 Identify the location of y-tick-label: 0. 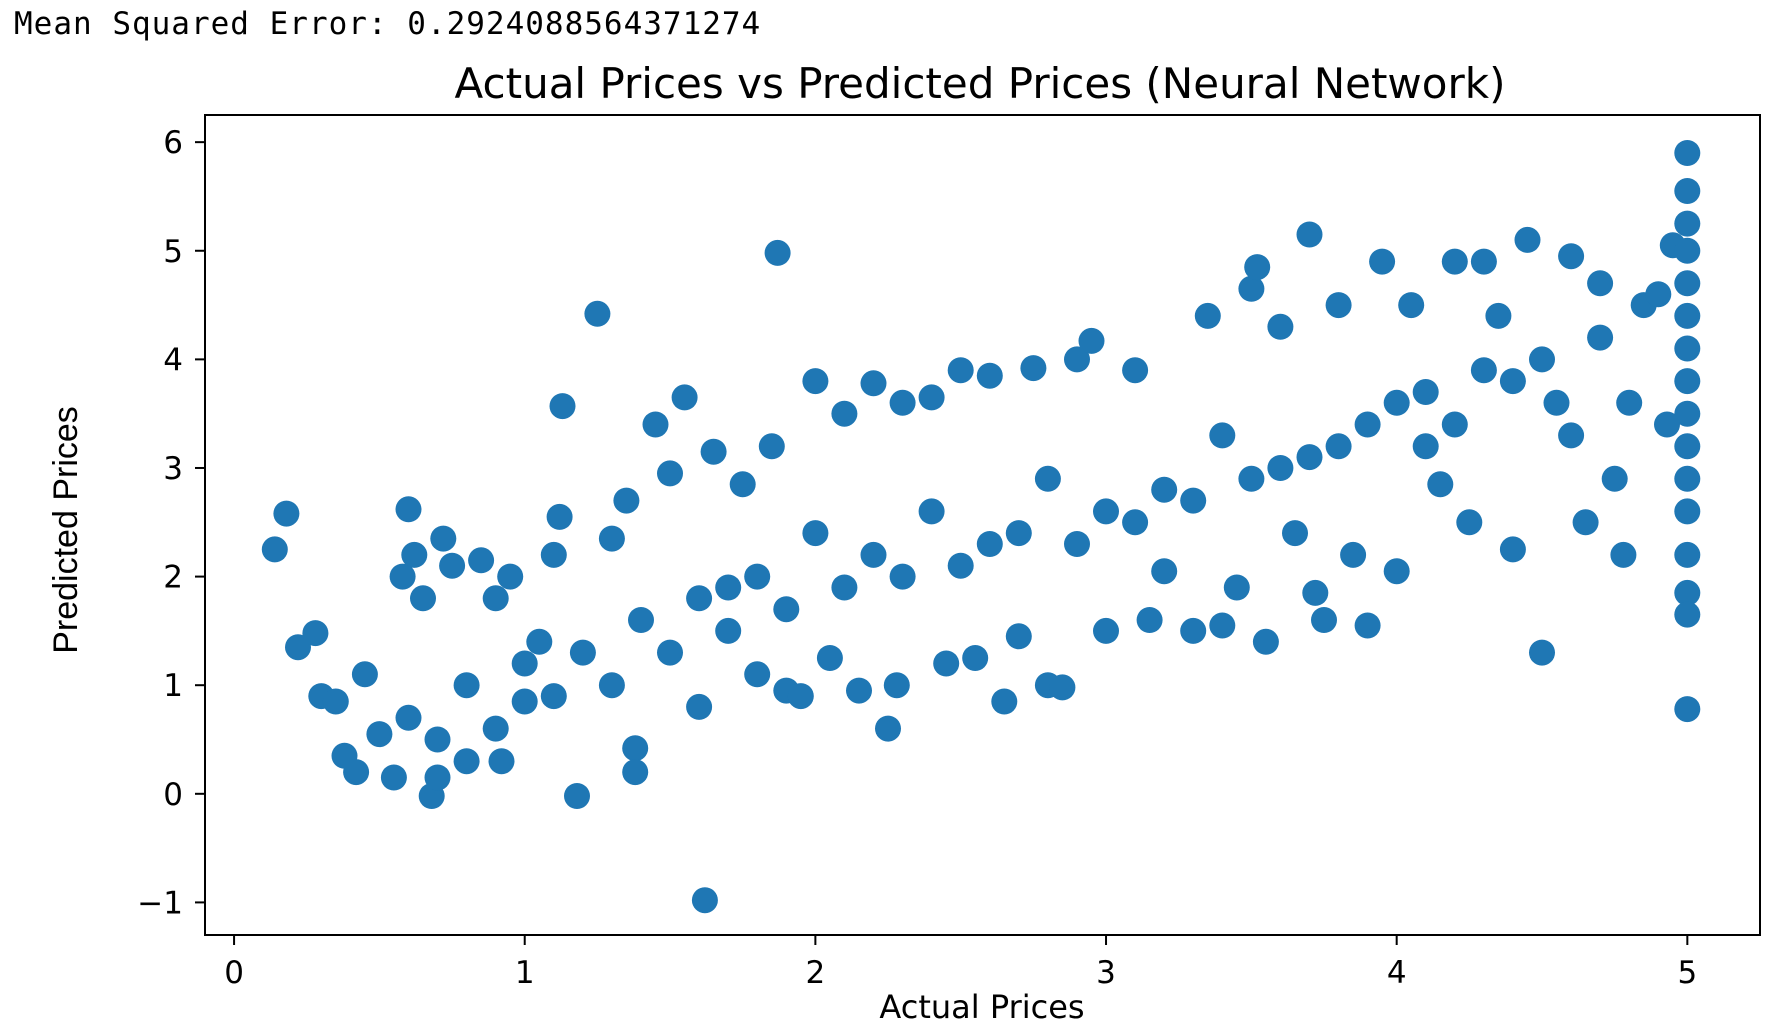
(173, 795).